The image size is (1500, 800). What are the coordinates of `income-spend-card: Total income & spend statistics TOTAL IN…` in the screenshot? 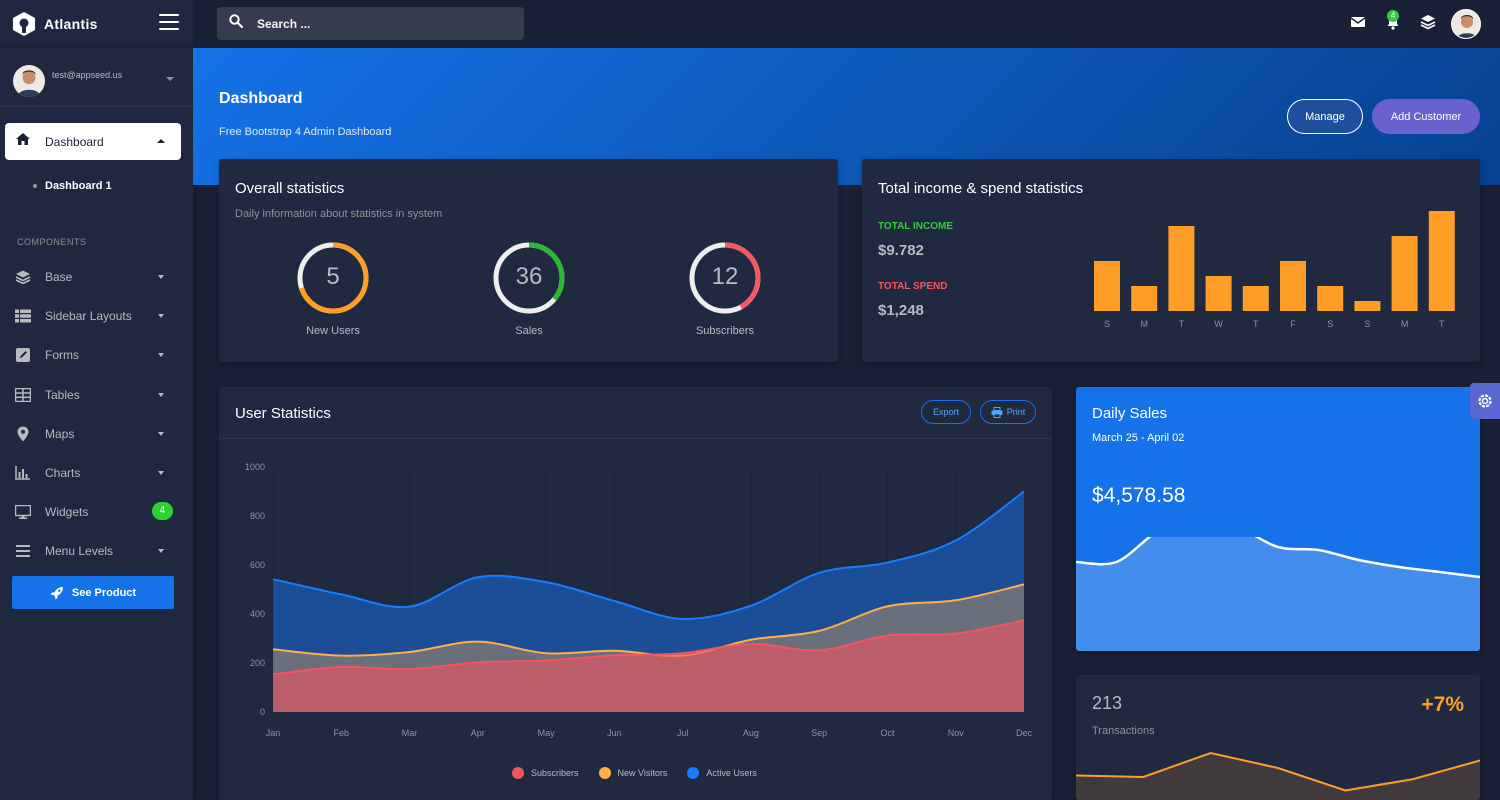 It's located at (1171, 260).